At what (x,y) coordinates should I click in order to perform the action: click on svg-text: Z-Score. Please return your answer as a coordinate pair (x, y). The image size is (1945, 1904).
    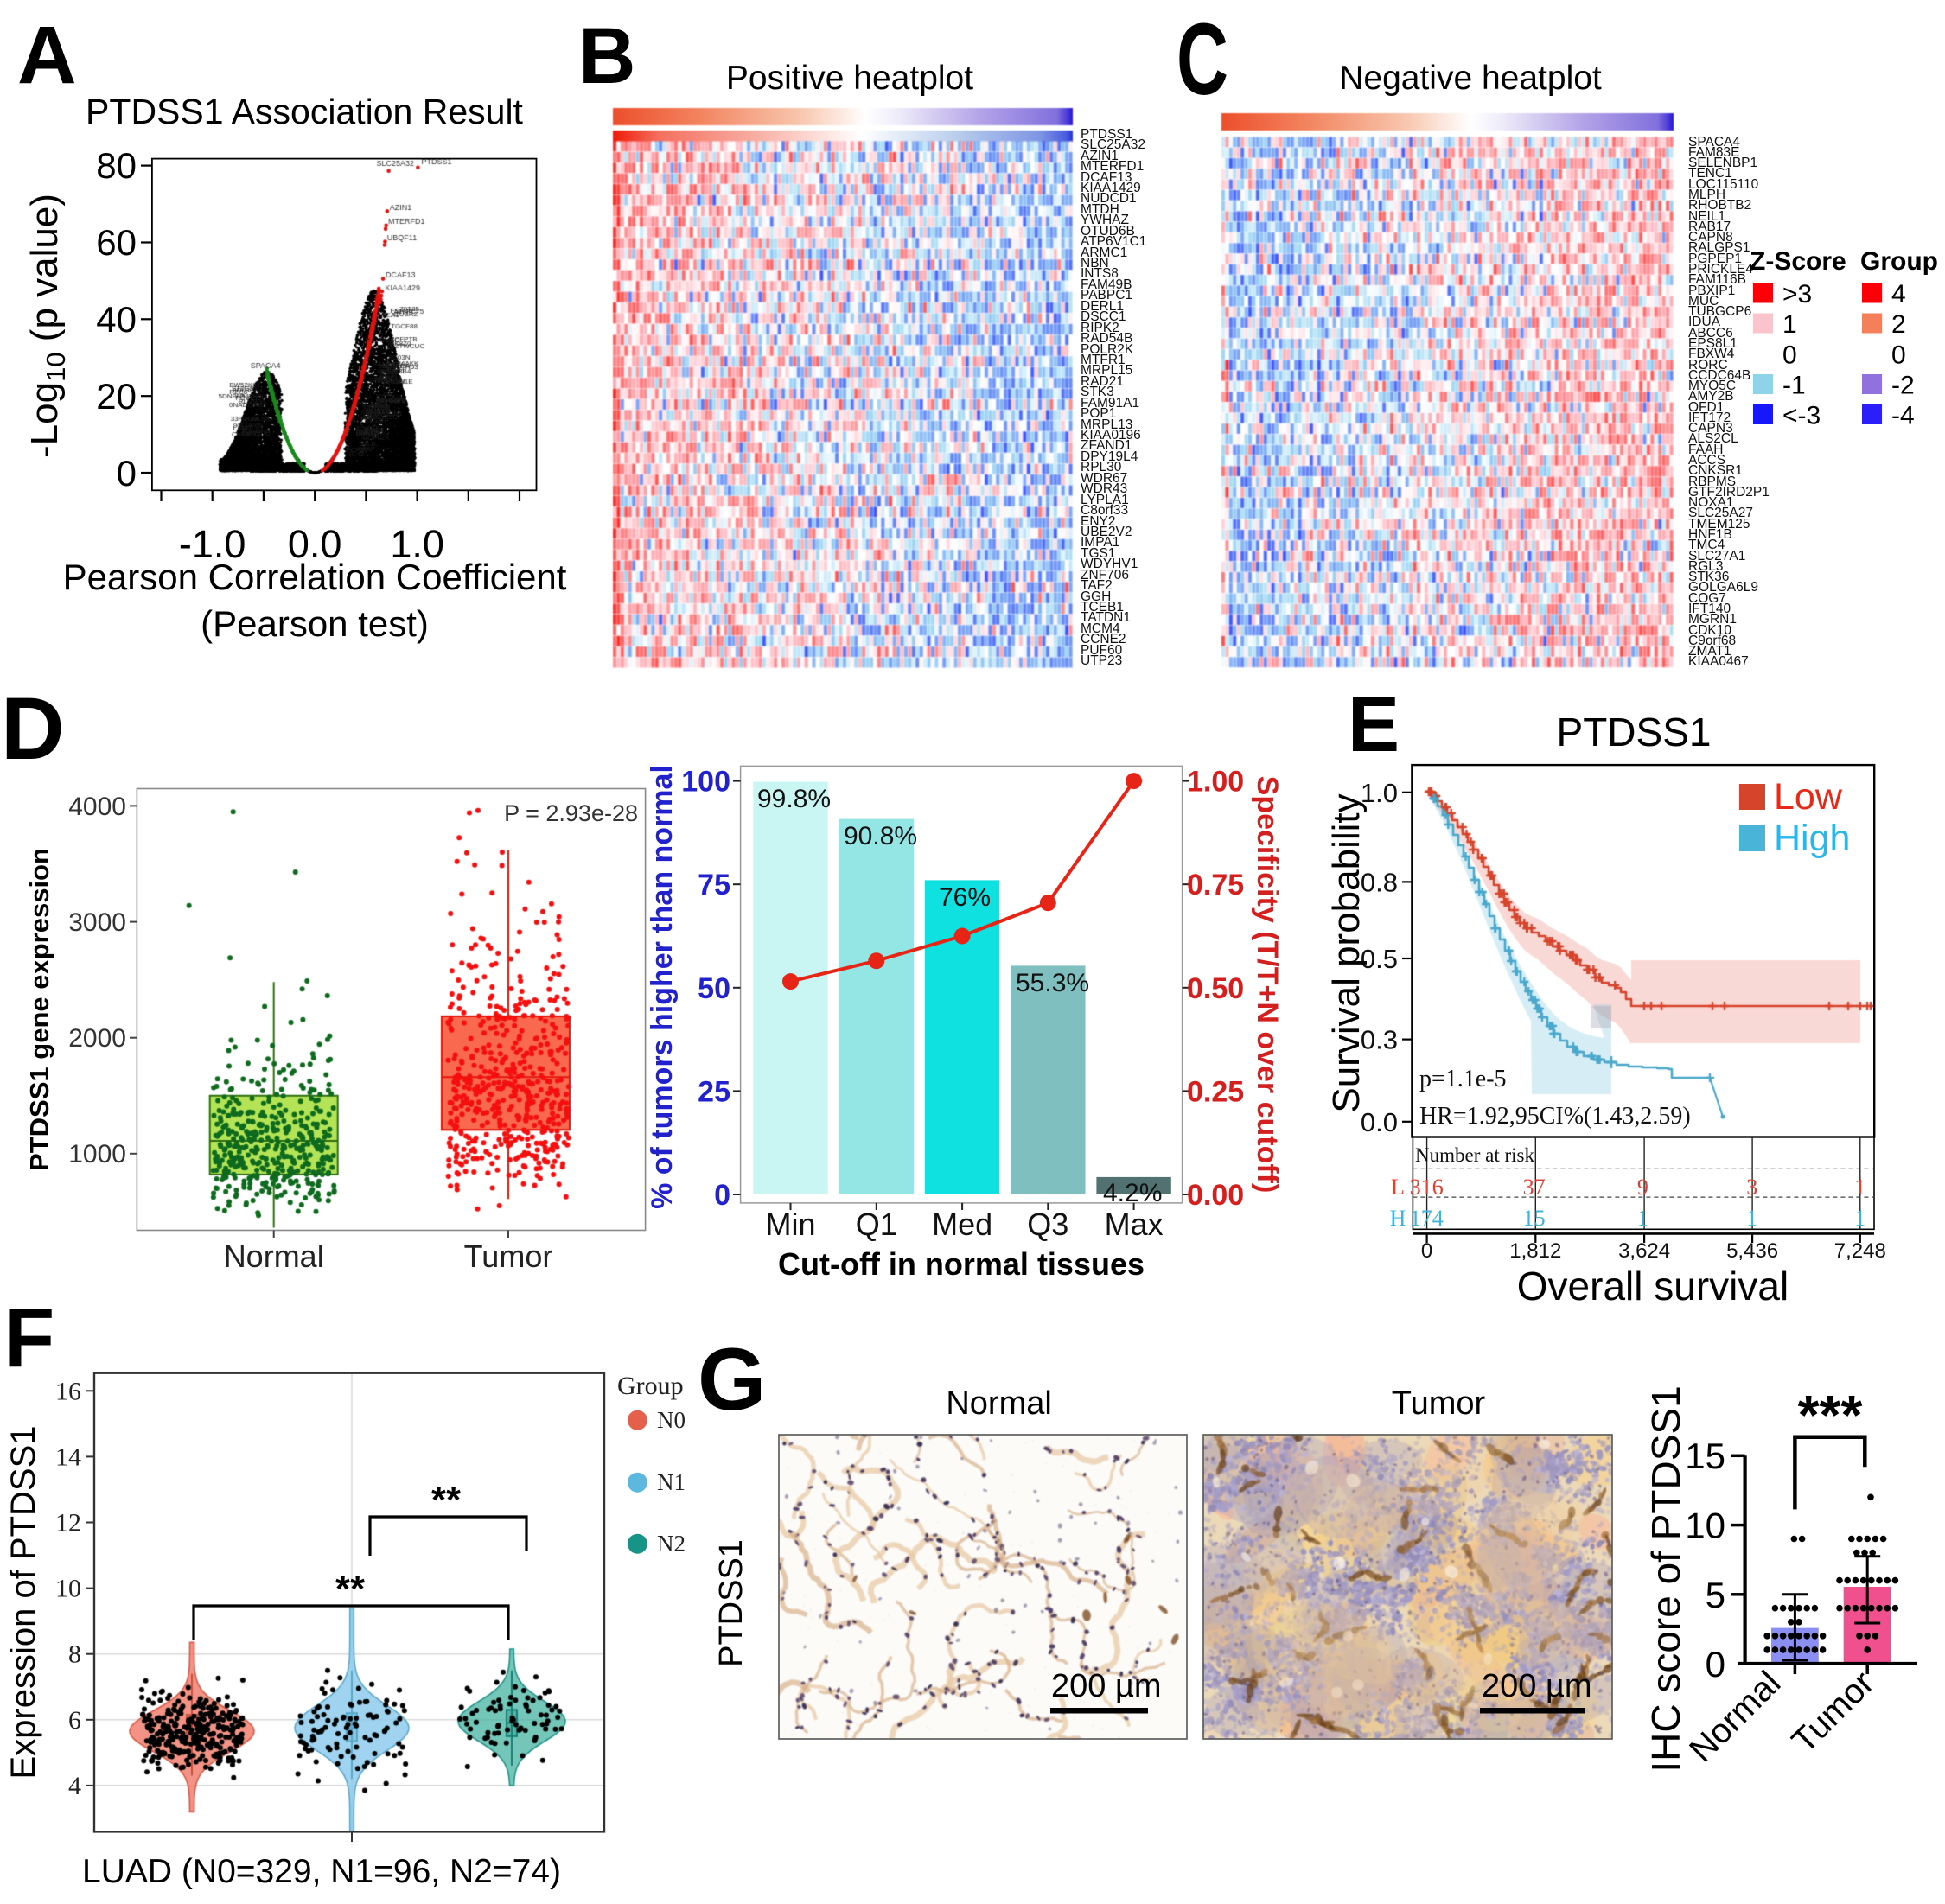
    Looking at the image, I should click on (1798, 261).